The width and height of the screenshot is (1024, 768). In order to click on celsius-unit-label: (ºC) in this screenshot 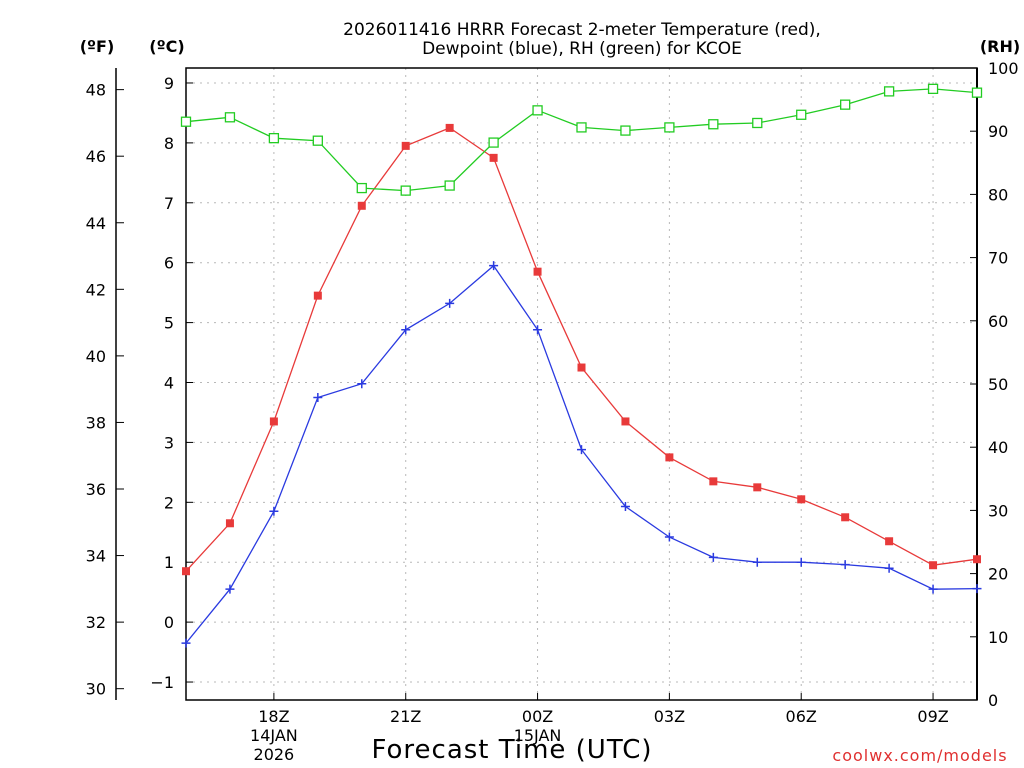, I will do `click(166, 46)`.